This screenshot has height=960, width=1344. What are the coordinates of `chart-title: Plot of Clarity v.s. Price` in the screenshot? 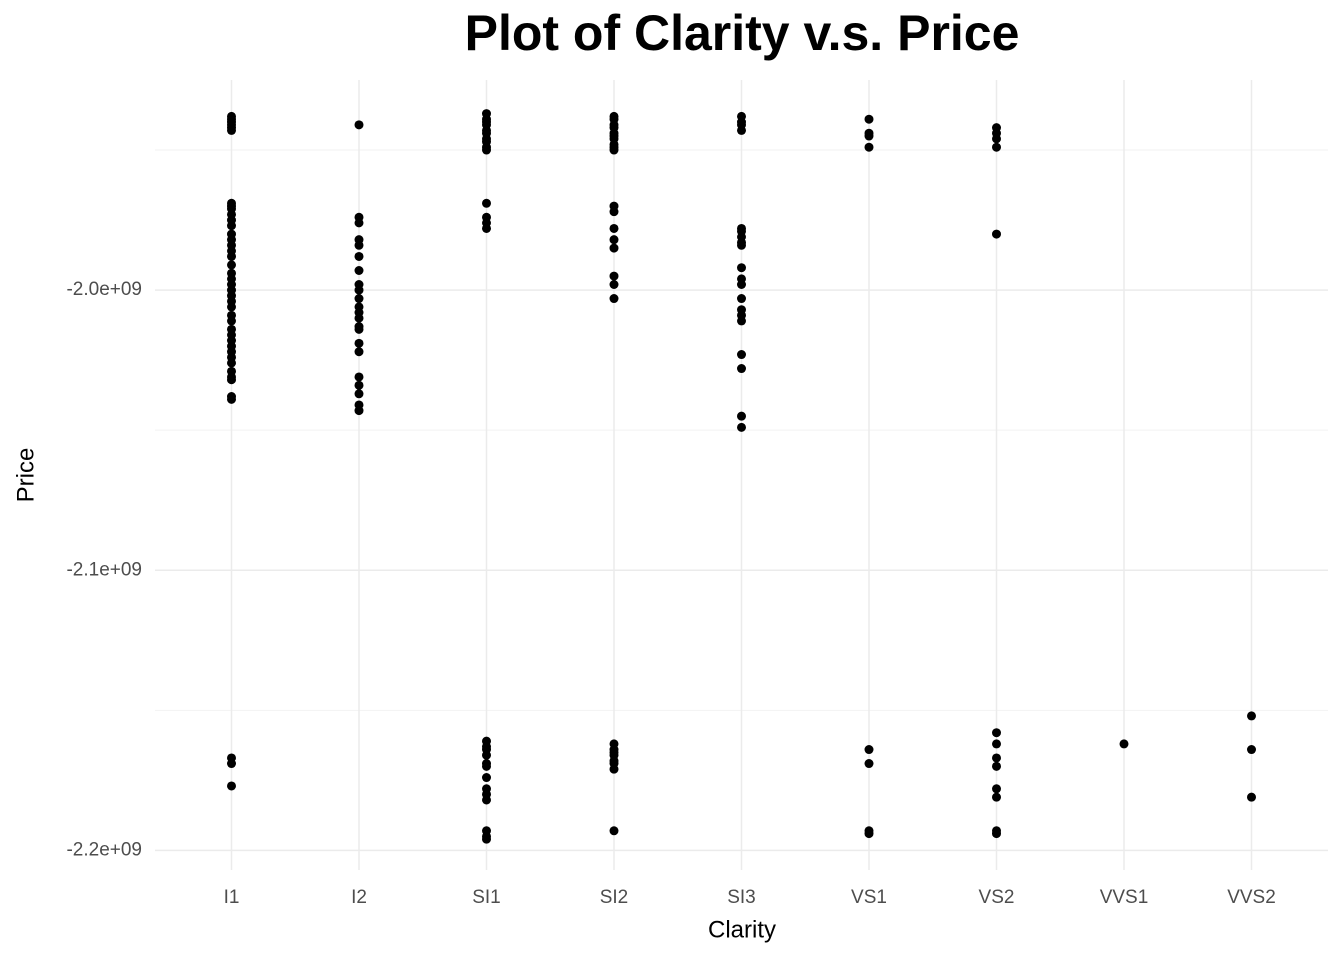 It's located at (742, 33).